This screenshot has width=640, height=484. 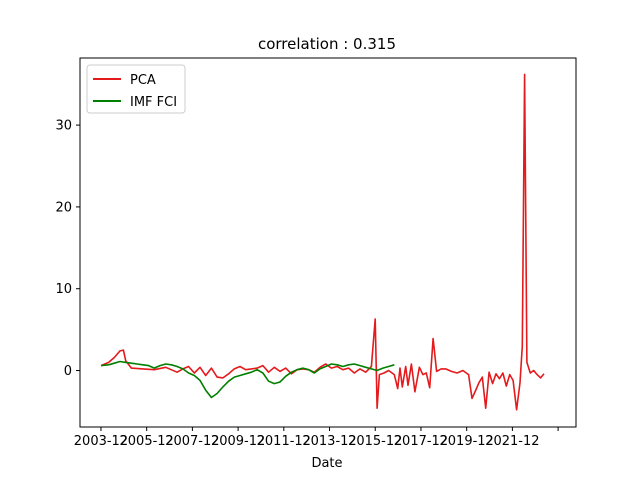 What do you see at coordinates (238, 441) in the screenshot?
I see `x-tick-label: 2009-12` at bounding box center [238, 441].